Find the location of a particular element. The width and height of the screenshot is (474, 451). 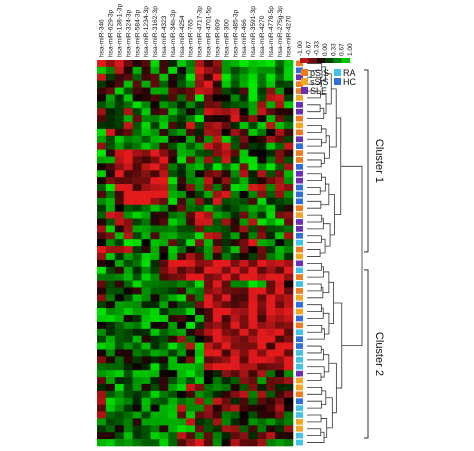

color-scale-tick: -0.67 is located at coordinates (308, 48).